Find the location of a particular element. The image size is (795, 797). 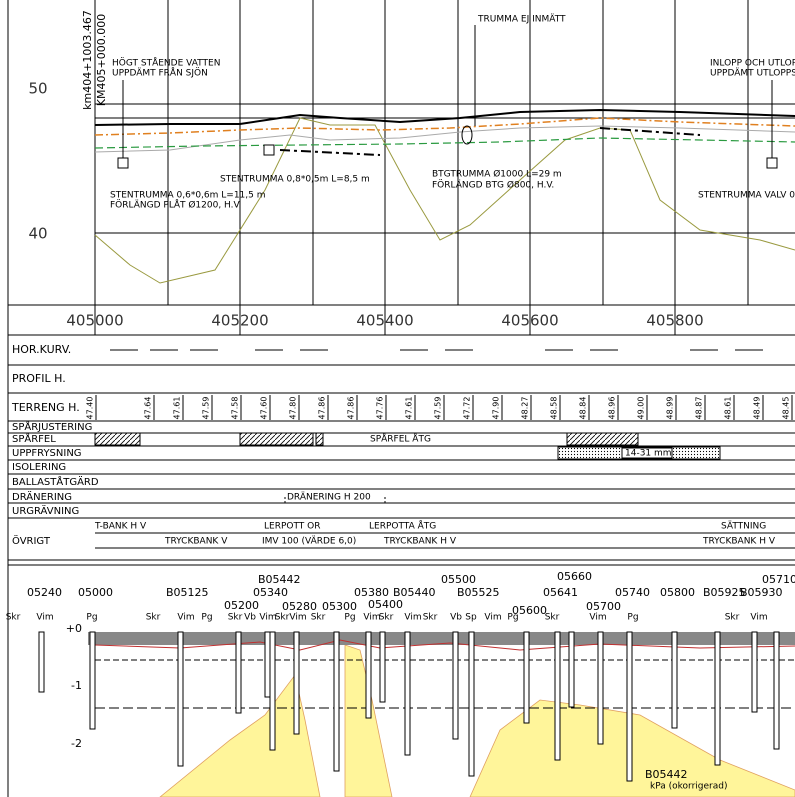

terrain-height: 47.59 is located at coordinates (206, 408).